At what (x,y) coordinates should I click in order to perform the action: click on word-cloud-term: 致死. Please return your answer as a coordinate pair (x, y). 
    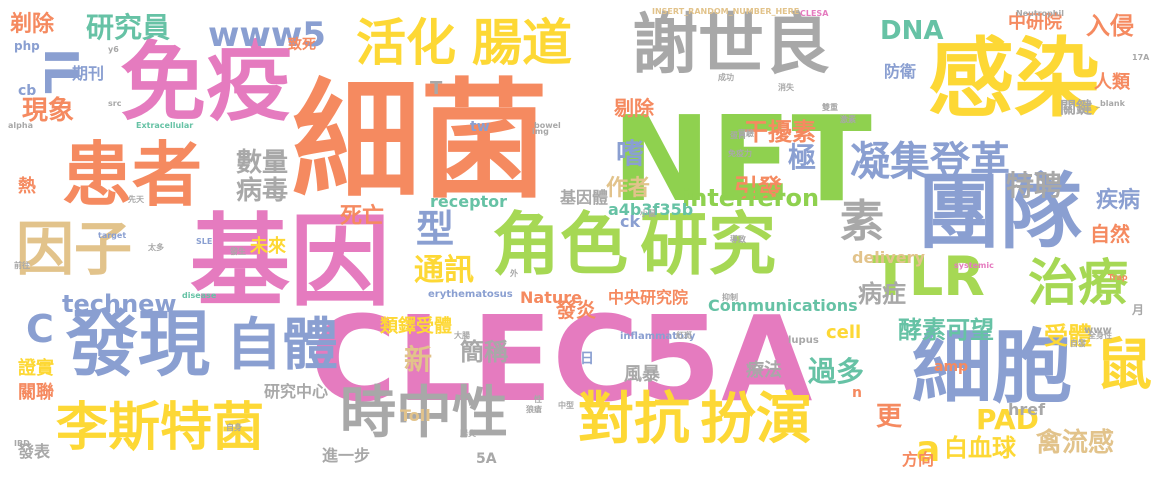
    Looking at the image, I should click on (302, 45).